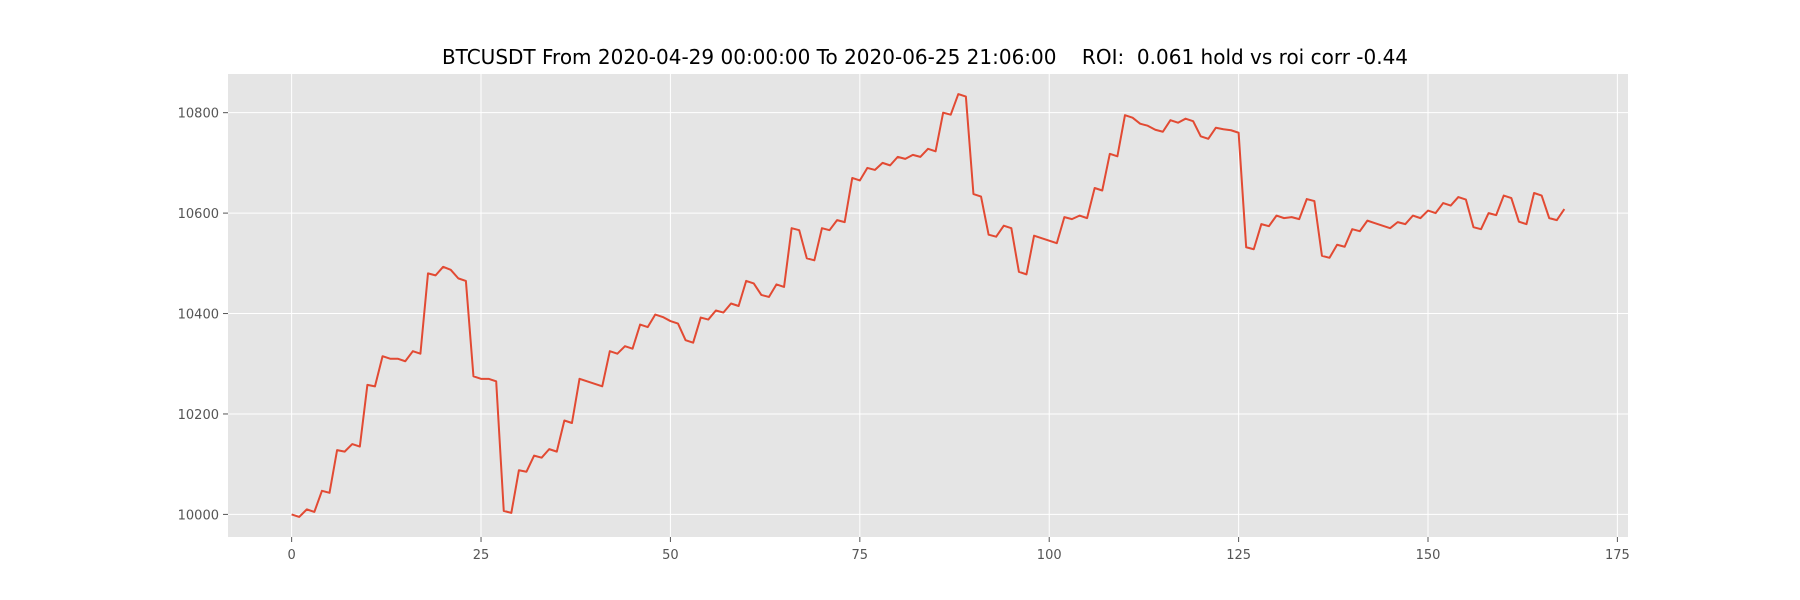 The image size is (1800, 600). Describe the element at coordinates (670, 555) in the screenshot. I see `x-tick-label: 50` at that location.